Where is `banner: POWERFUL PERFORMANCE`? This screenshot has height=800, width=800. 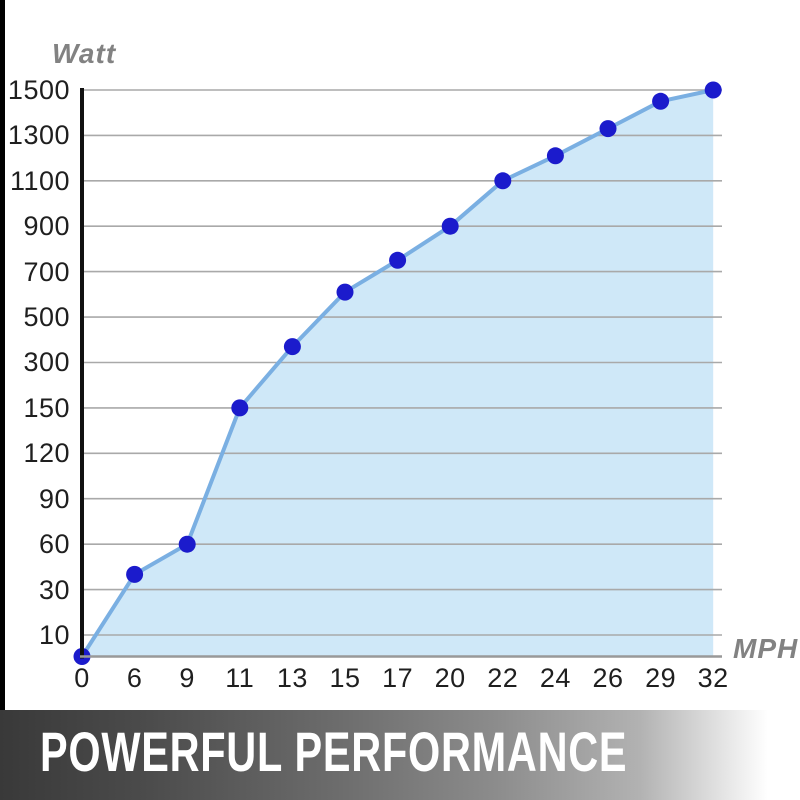 banner: POWERFUL PERFORMANCE is located at coordinates (400, 755).